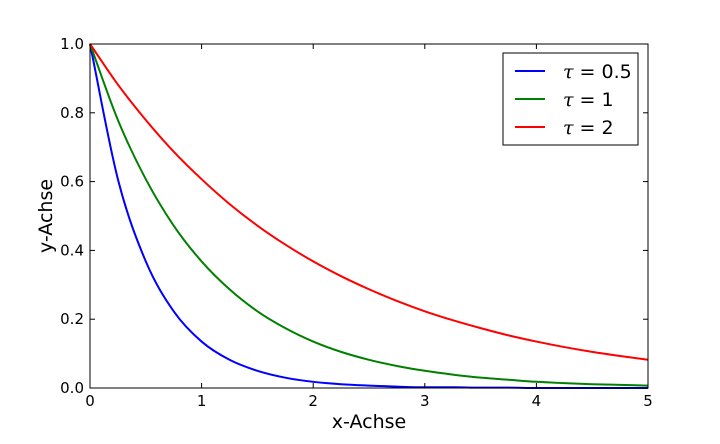 Image resolution: width=720 pixels, height=444 pixels. What do you see at coordinates (537, 401) in the screenshot?
I see `x-tick-label: 4` at bounding box center [537, 401].